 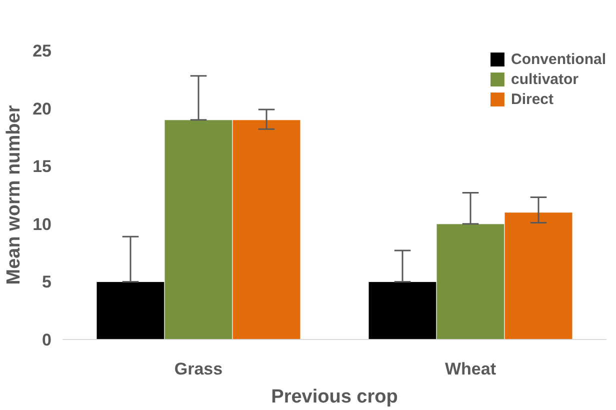 What do you see at coordinates (42, 51) in the screenshot?
I see `y-tick-label: 25` at bounding box center [42, 51].